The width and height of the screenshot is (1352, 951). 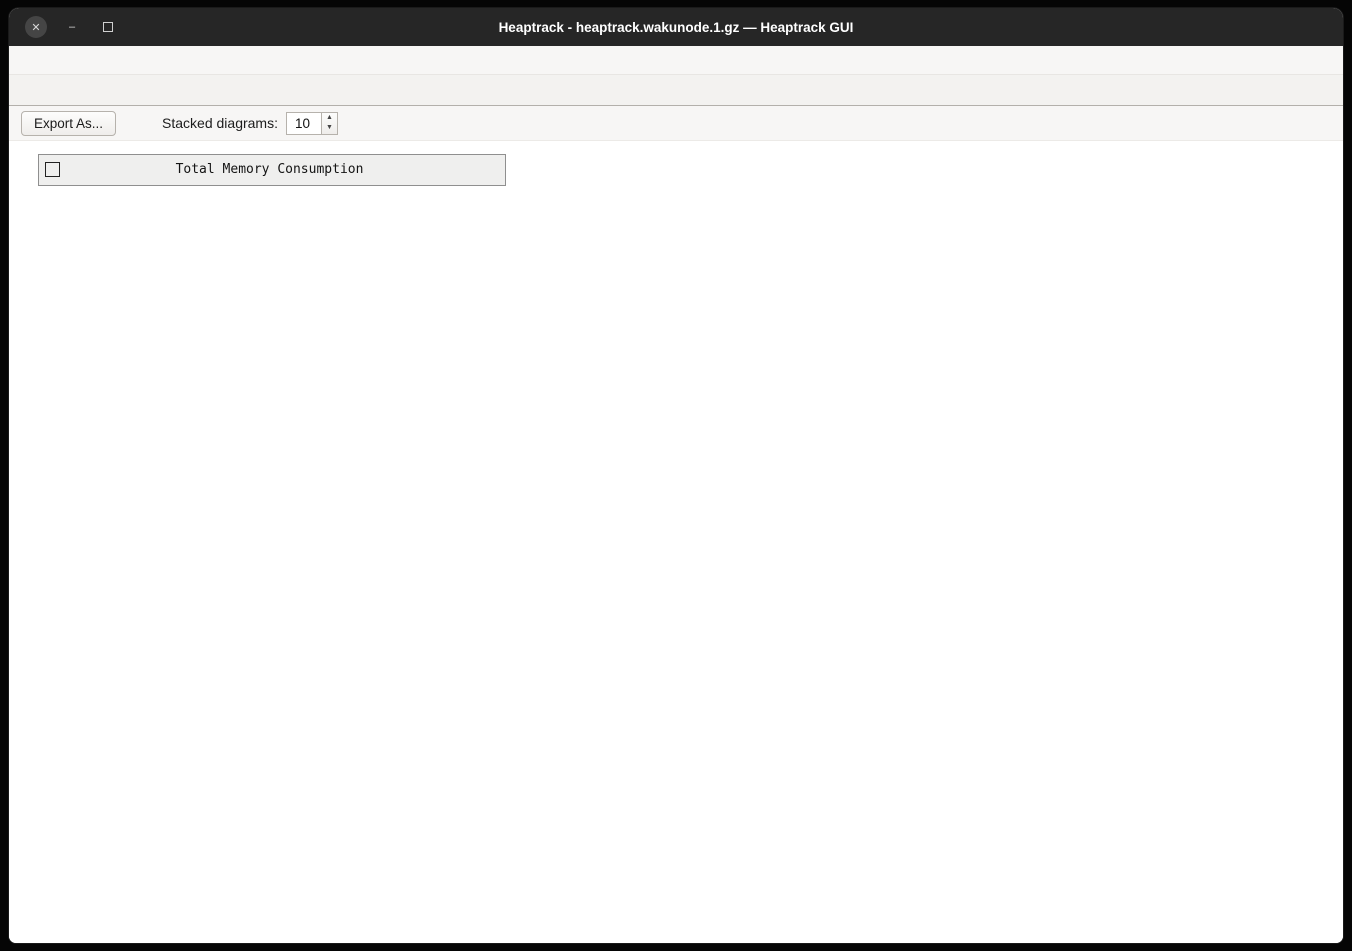 What do you see at coordinates (220, 123) in the screenshot?
I see `stacked-diagrams-label: Stacked diagrams:` at bounding box center [220, 123].